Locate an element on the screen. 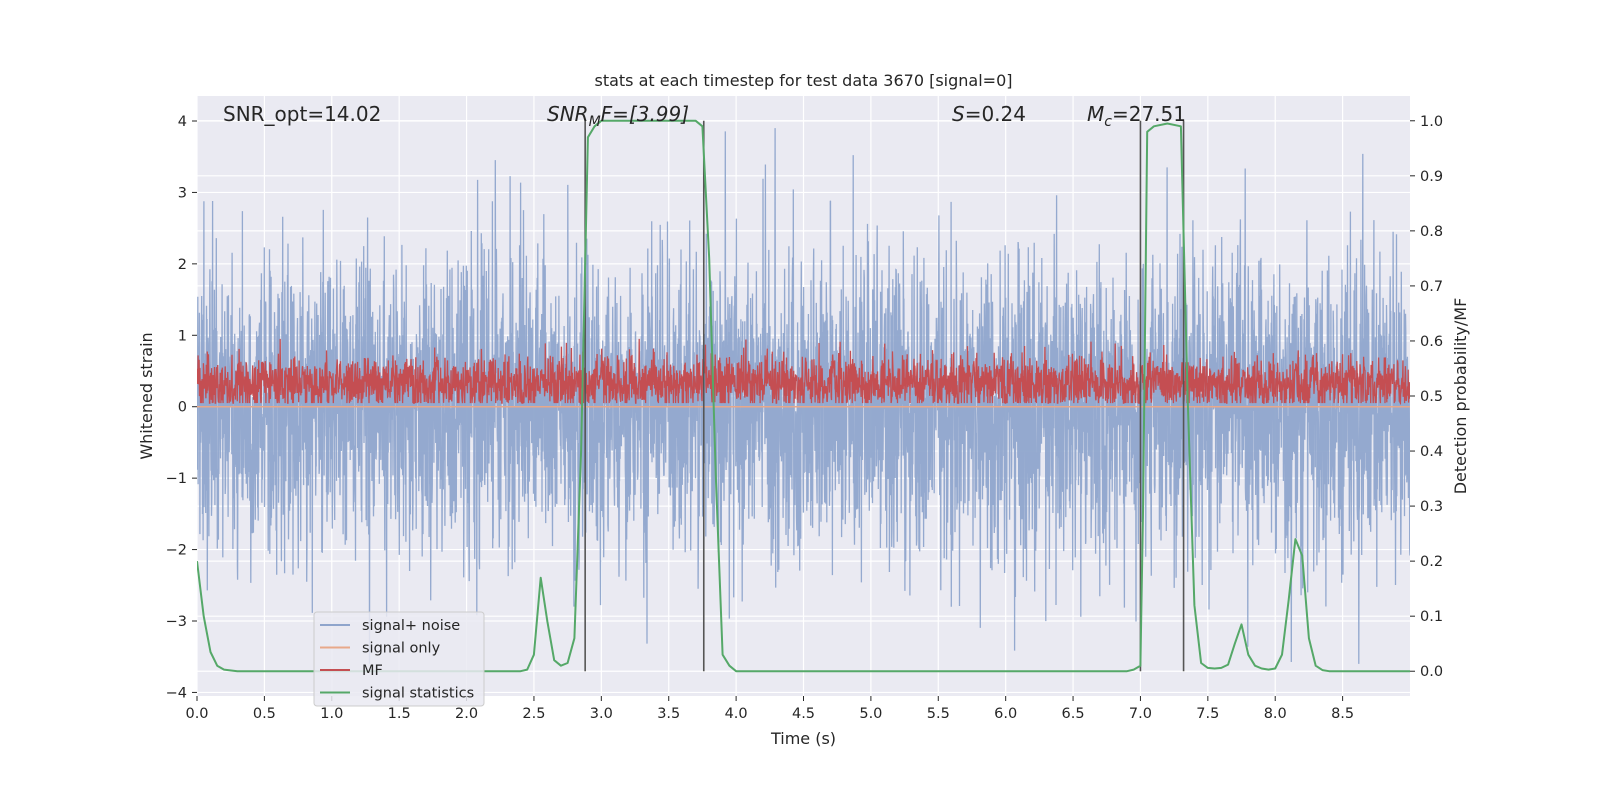 The height and width of the screenshot is (800, 1600). y2-tick-label: 0.6 is located at coordinates (1431, 342).